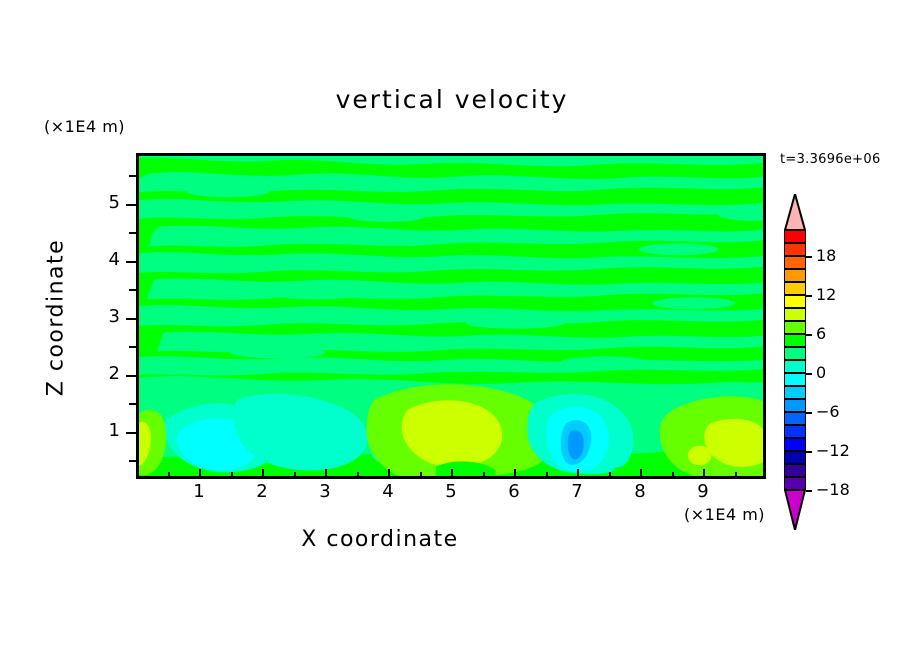  What do you see at coordinates (114, 373) in the screenshot?
I see `y-tick-label: 2` at bounding box center [114, 373].